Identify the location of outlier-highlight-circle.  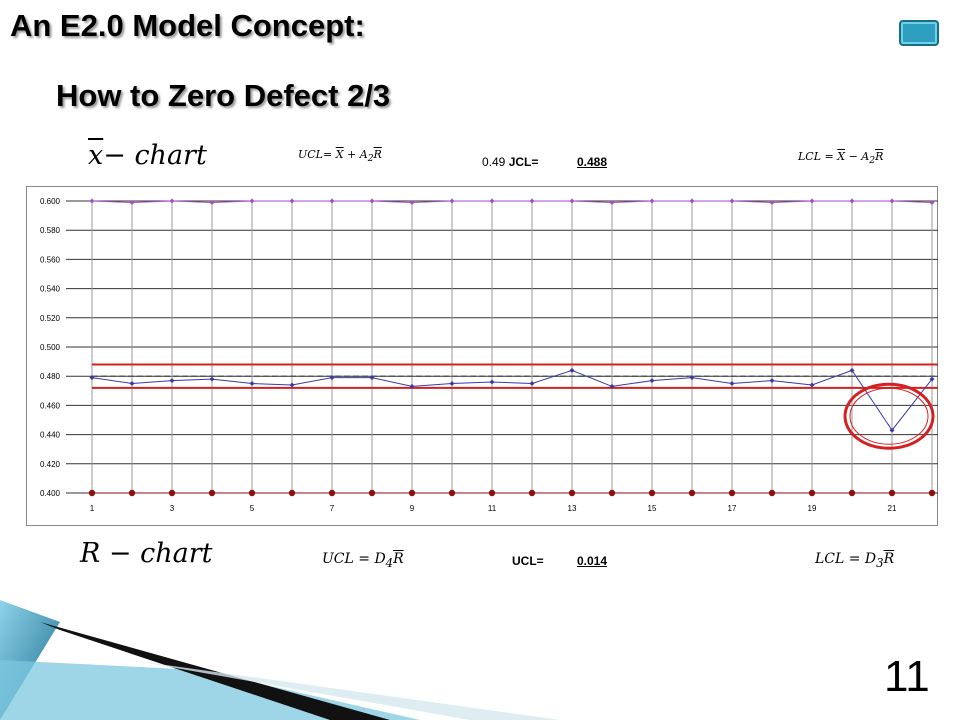
(889, 416).